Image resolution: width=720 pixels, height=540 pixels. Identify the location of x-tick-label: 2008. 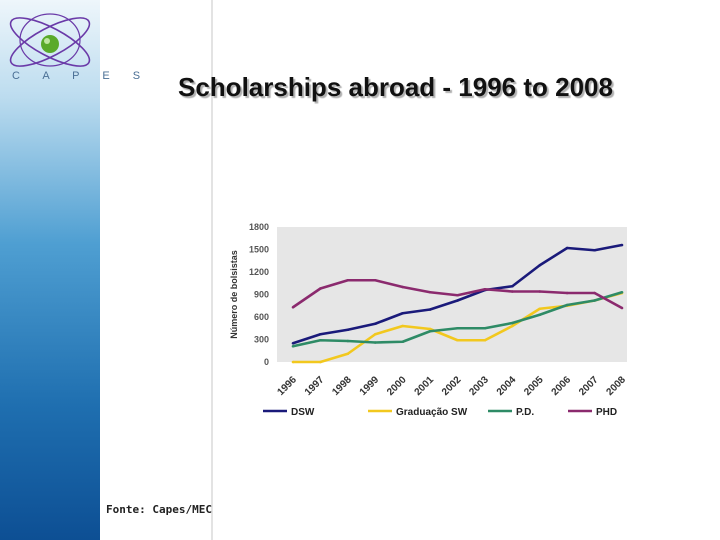
(616, 386).